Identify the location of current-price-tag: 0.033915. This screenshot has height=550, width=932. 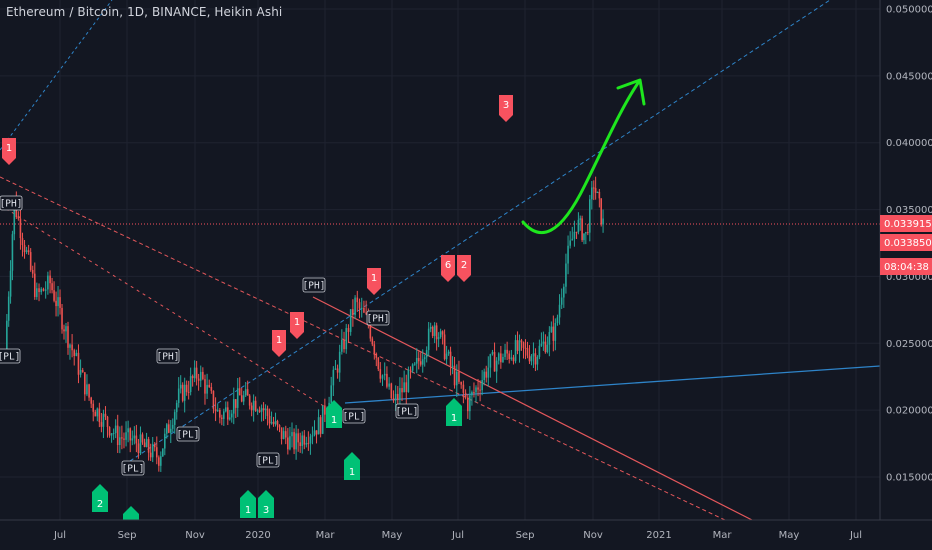
(906, 223).